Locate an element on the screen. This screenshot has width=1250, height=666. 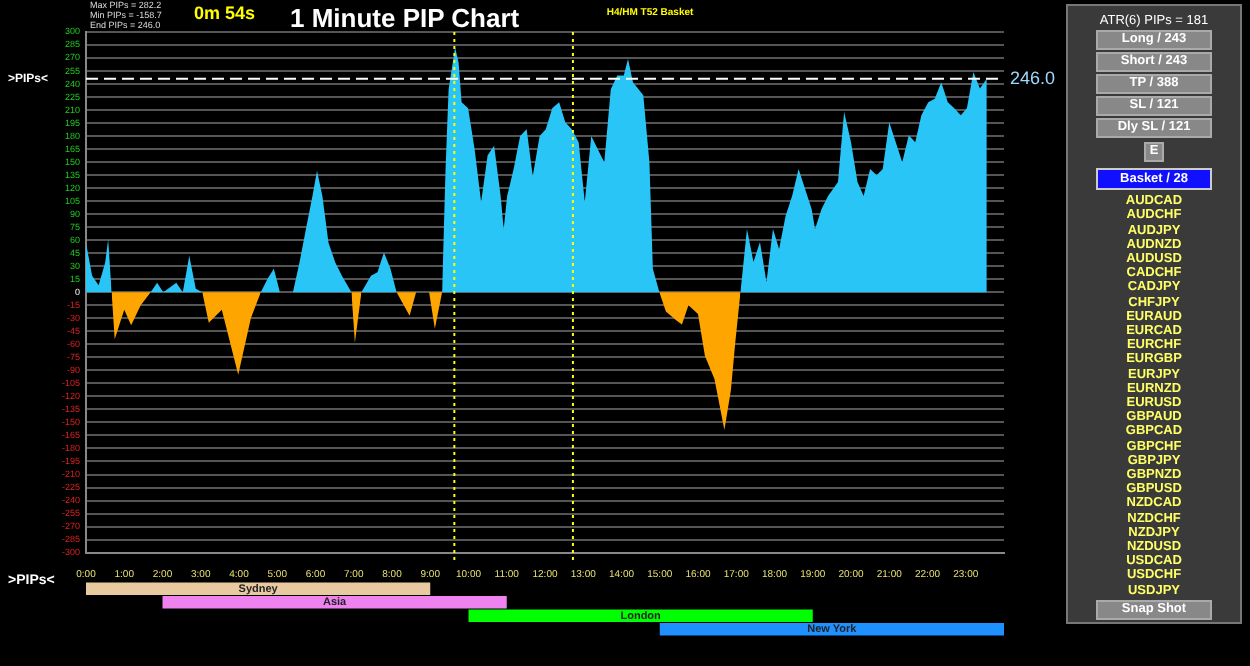
text: 0m 54s is located at coordinates (225, 12).